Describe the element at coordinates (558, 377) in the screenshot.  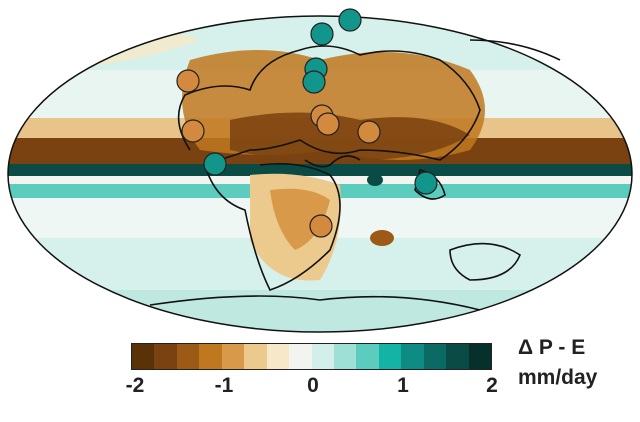
I see `colorbar-units: mm/day` at that location.